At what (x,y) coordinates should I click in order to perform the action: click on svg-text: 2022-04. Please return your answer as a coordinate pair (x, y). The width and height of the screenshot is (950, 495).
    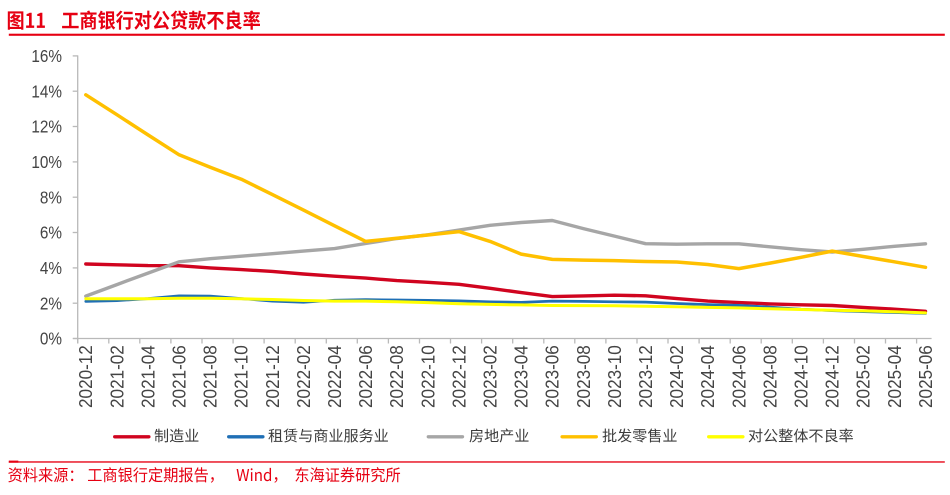
    Looking at the image, I should click on (334, 376).